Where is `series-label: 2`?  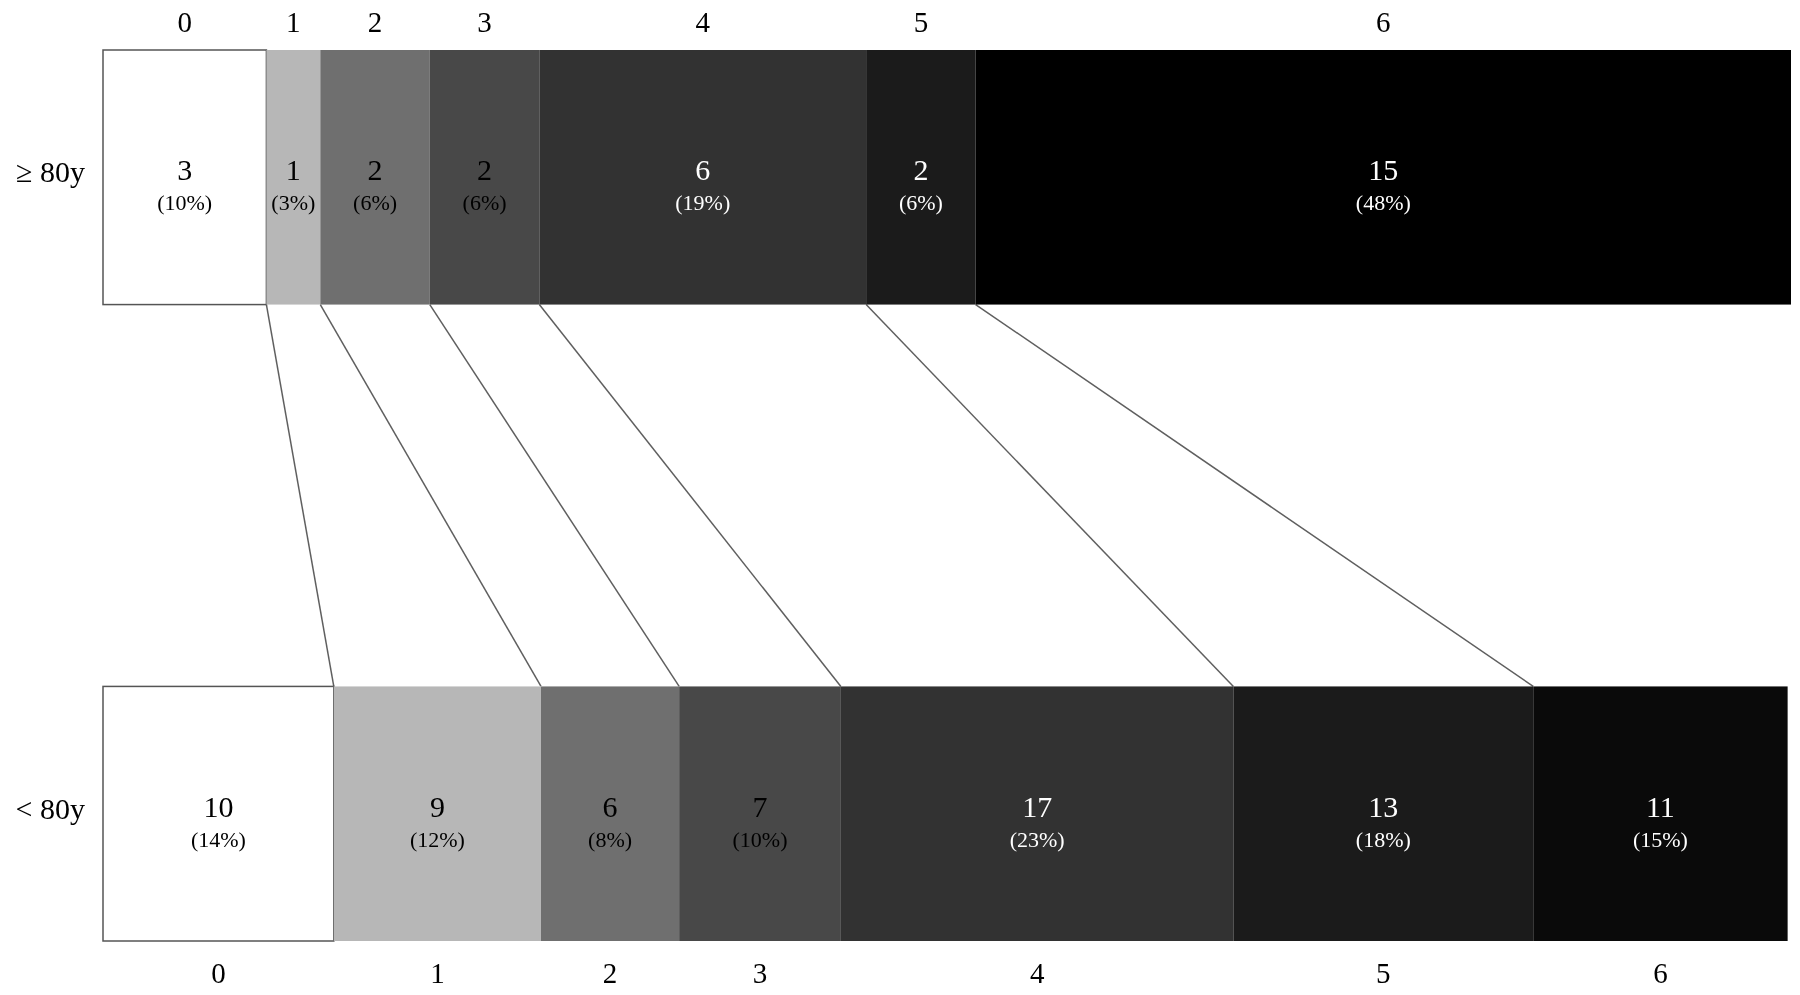 series-label: 2 is located at coordinates (375, 22).